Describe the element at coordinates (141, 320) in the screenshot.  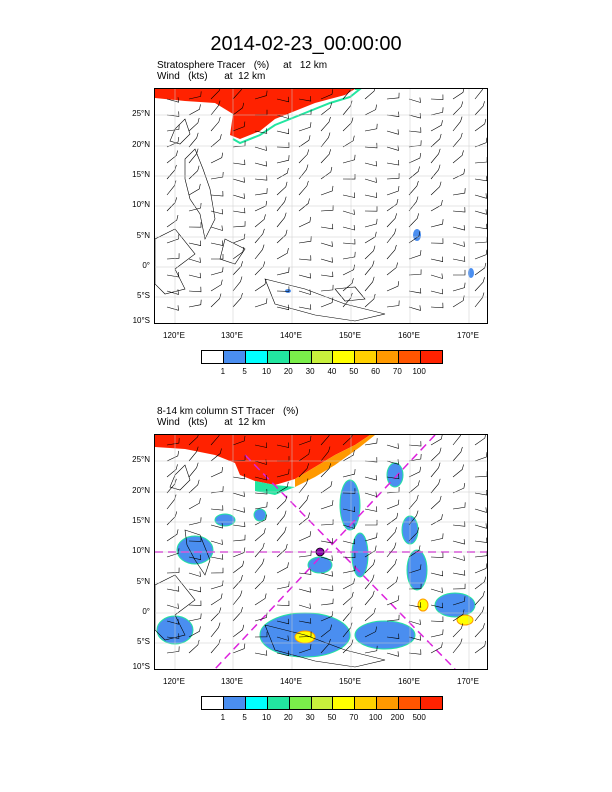
I see `y-tick-label: 10°S` at that location.